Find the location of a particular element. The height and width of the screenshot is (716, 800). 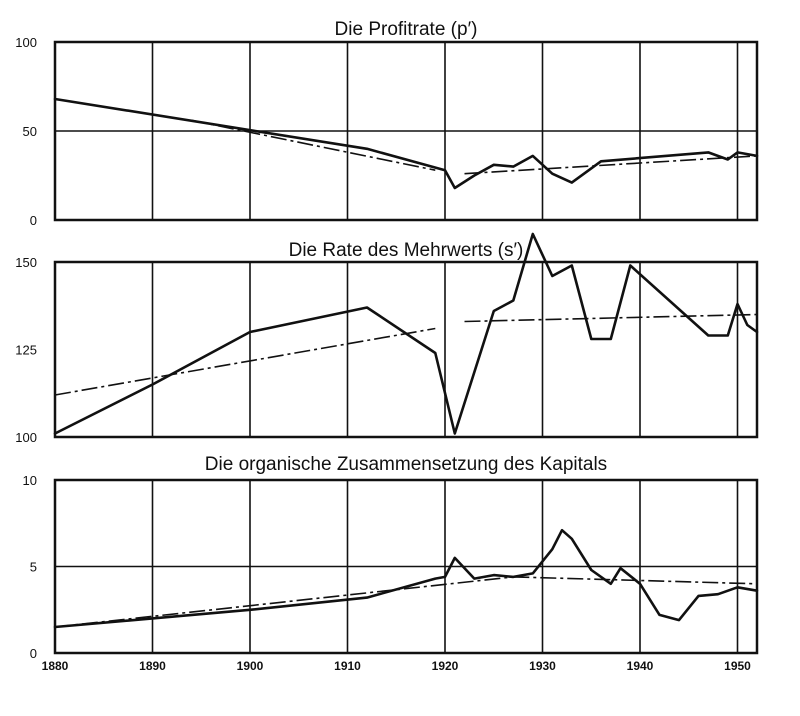

x-tick-label: 1940 is located at coordinates (640, 666).